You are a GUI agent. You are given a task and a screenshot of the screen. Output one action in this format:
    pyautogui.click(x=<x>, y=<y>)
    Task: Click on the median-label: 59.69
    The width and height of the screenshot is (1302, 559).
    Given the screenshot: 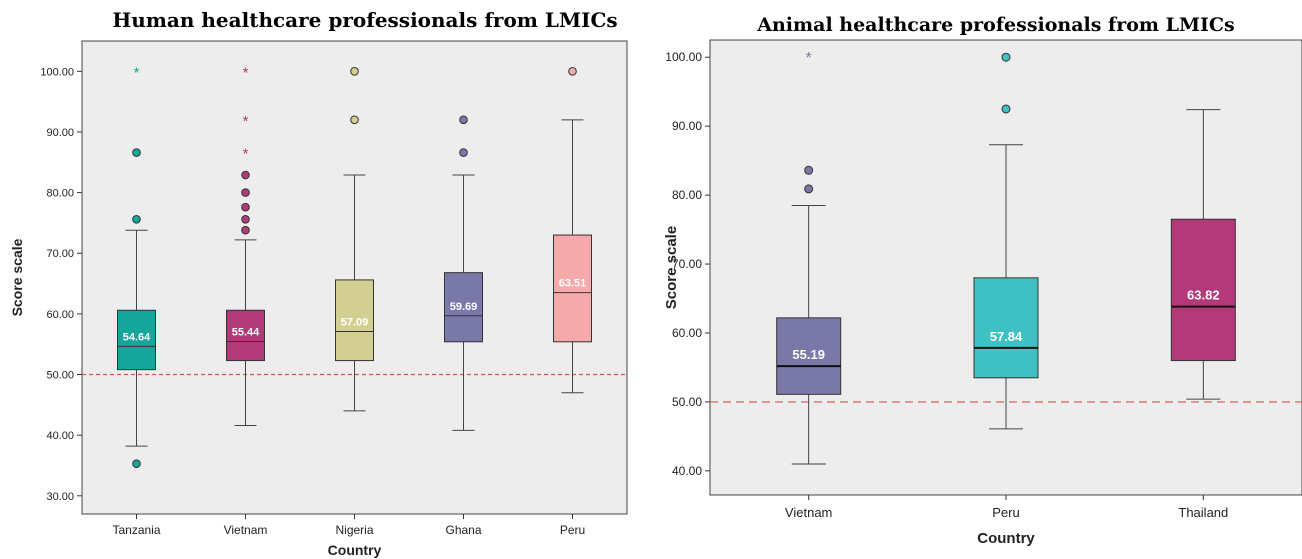 What is the action you would take?
    pyautogui.click(x=464, y=307)
    